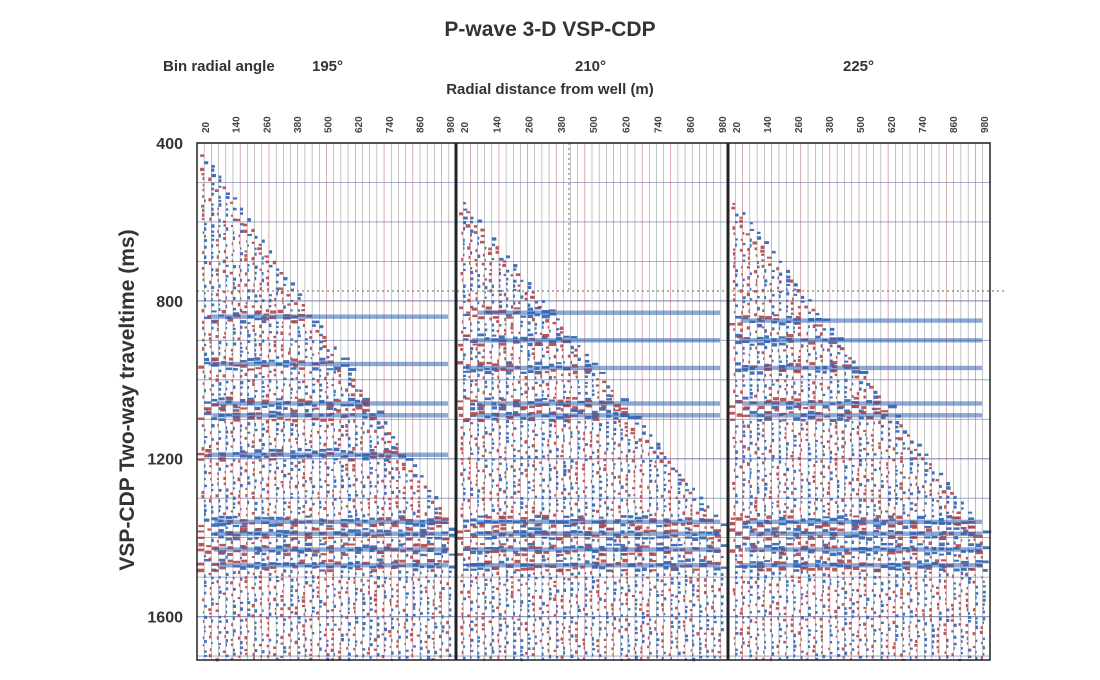  What do you see at coordinates (593, 439) in the screenshot?
I see `panel-2-reflections` at bounding box center [593, 439].